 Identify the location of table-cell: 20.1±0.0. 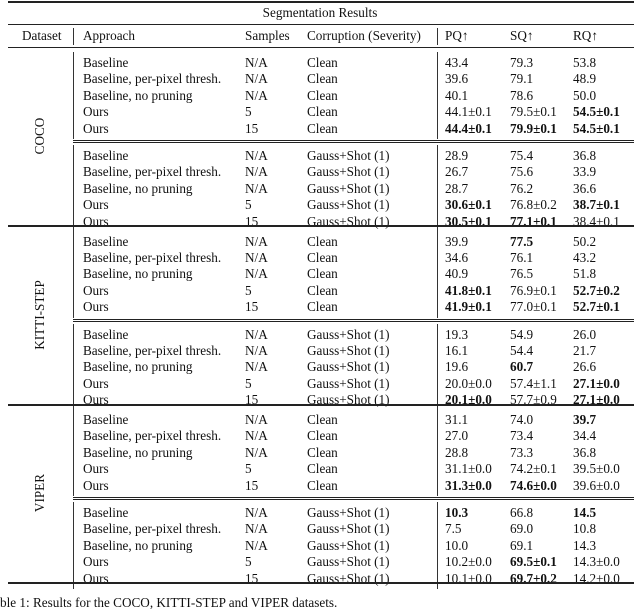
(468, 400).